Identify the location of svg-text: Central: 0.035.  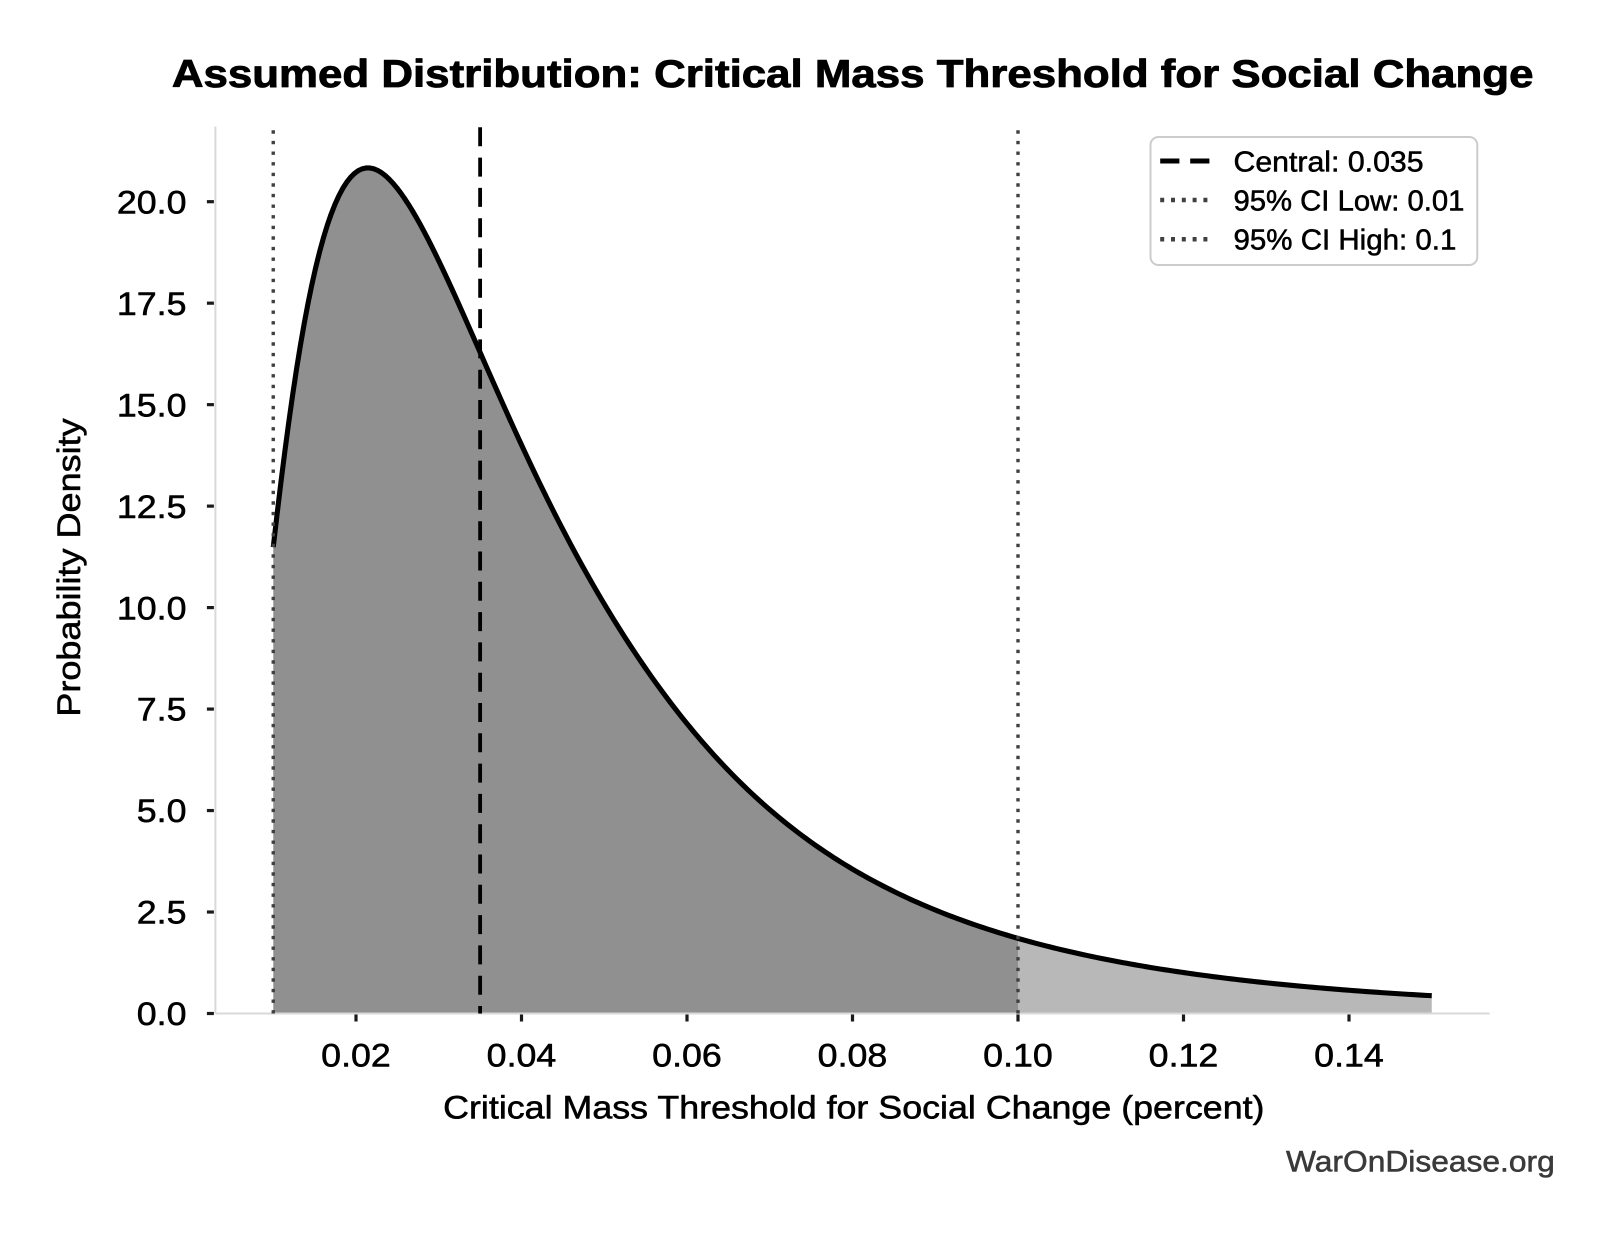
(1329, 162).